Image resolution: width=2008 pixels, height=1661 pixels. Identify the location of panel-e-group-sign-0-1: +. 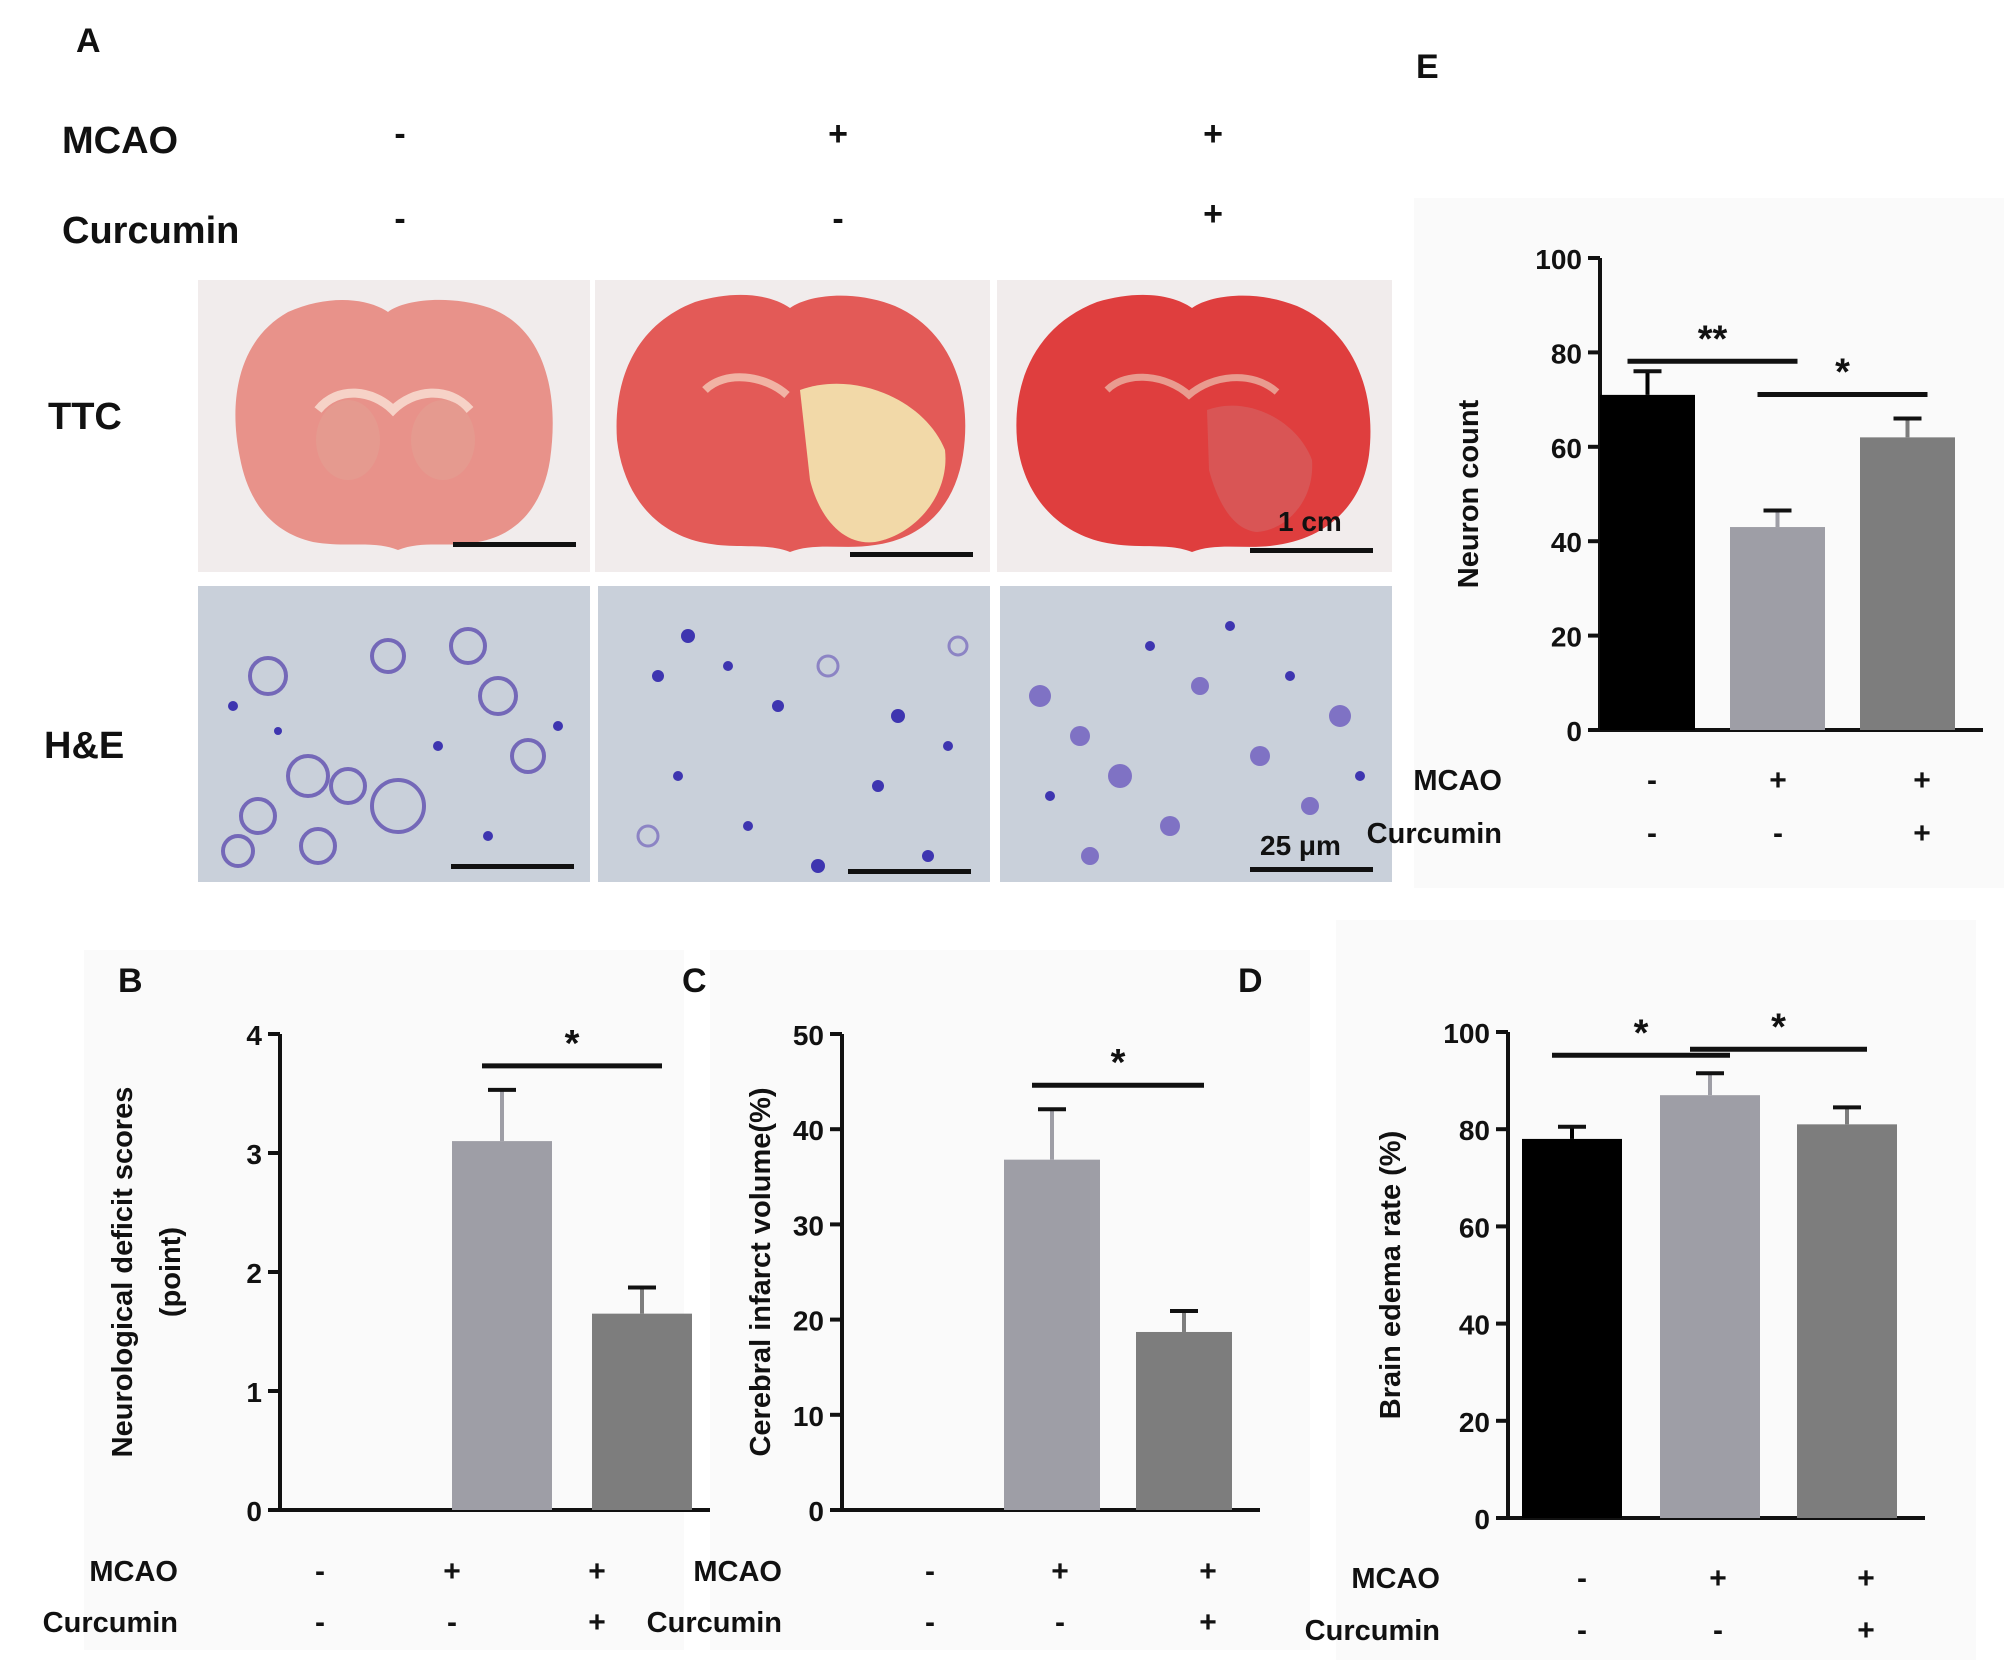
(1778, 780).